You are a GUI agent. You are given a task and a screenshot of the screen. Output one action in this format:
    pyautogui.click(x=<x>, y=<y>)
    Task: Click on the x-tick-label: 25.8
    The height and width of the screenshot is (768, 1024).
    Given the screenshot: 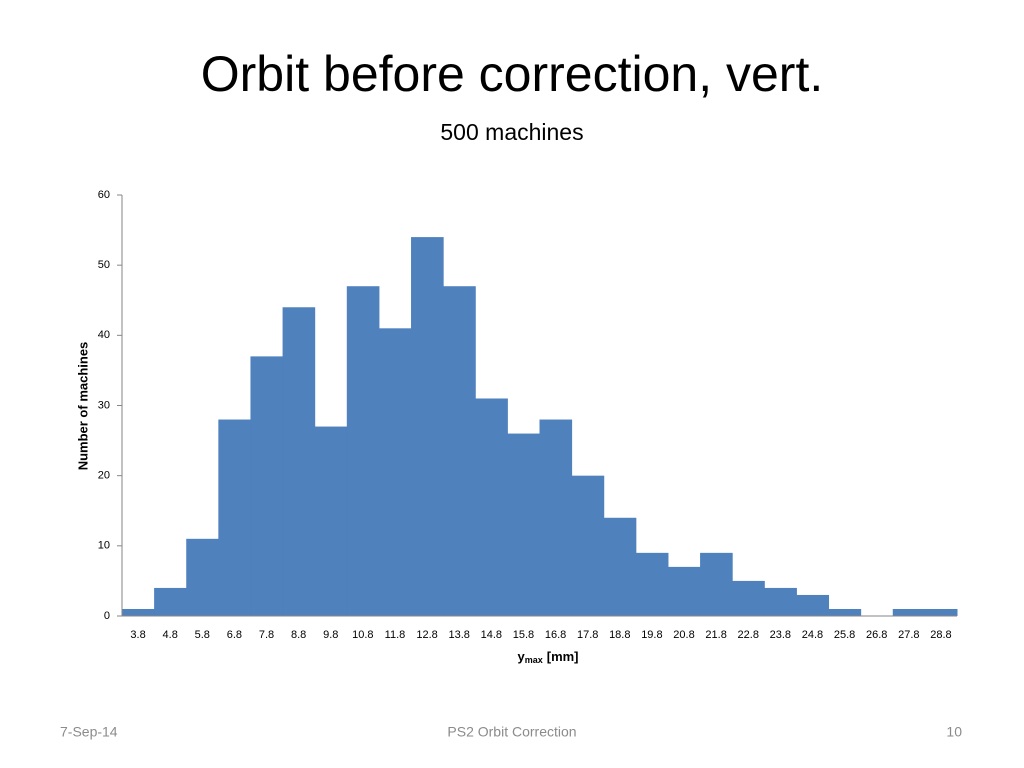 What is the action you would take?
    pyautogui.click(x=844, y=635)
    